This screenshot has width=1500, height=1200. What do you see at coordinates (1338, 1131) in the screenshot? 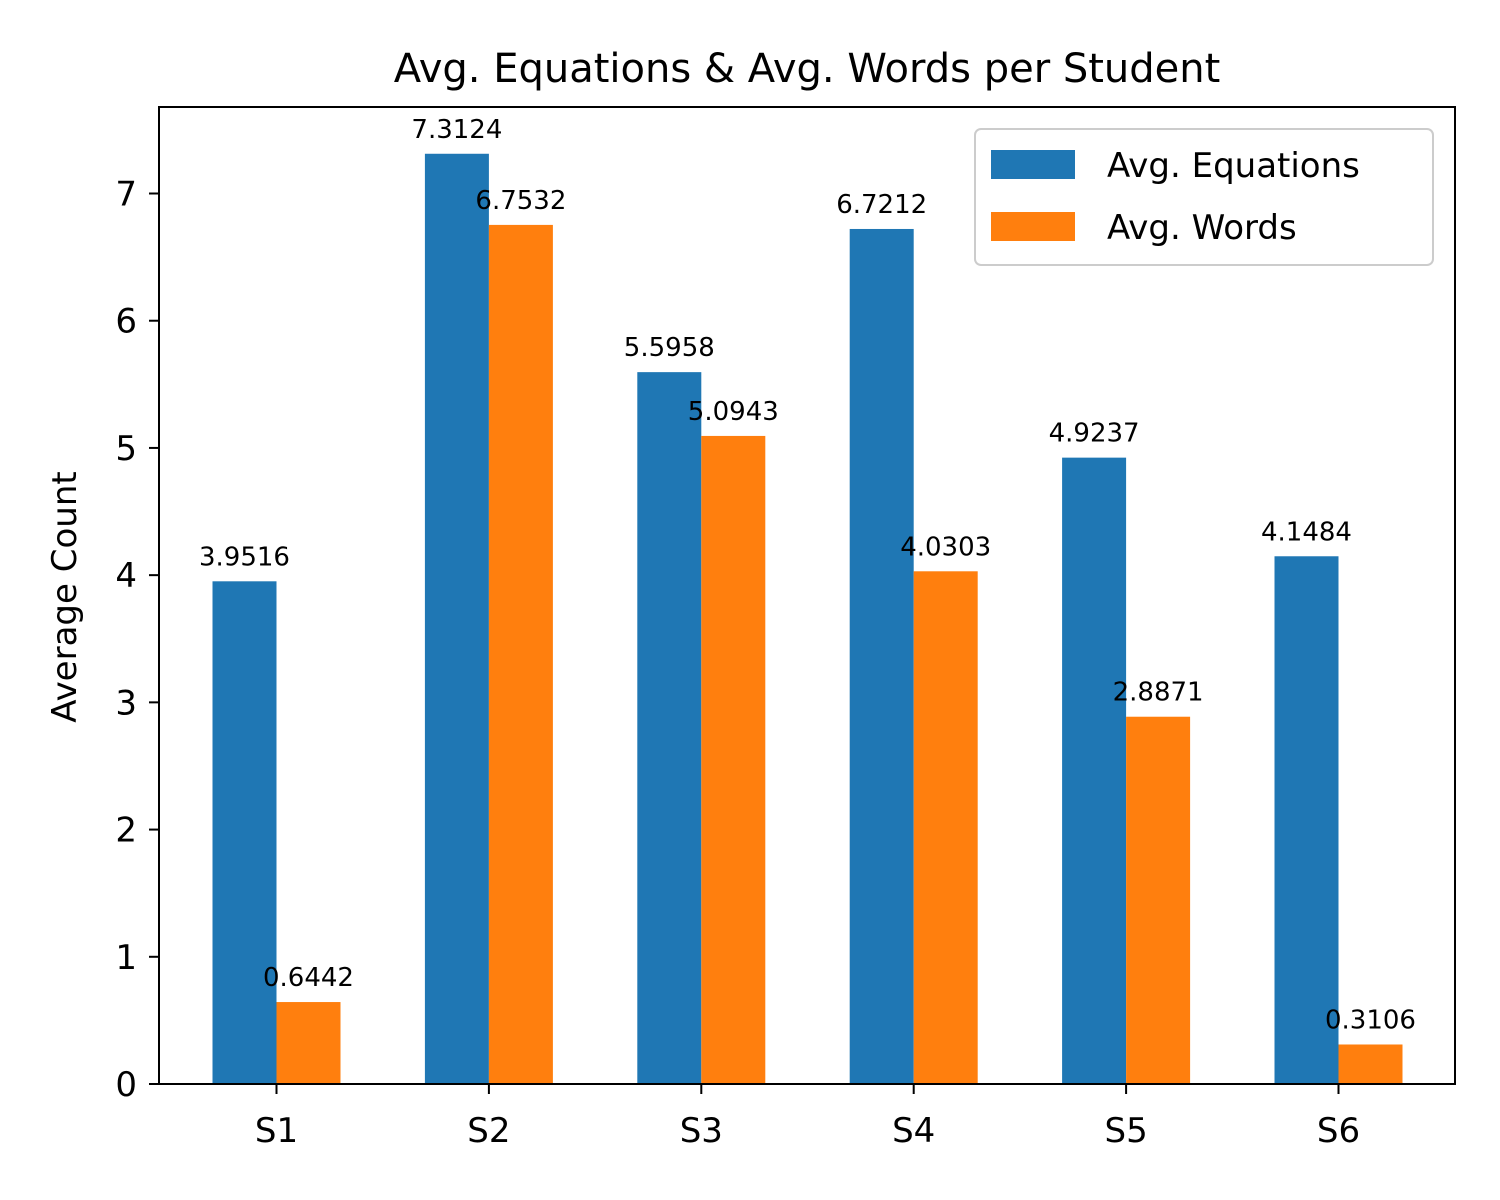
I see `x-tick-label: S6` at bounding box center [1338, 1131].